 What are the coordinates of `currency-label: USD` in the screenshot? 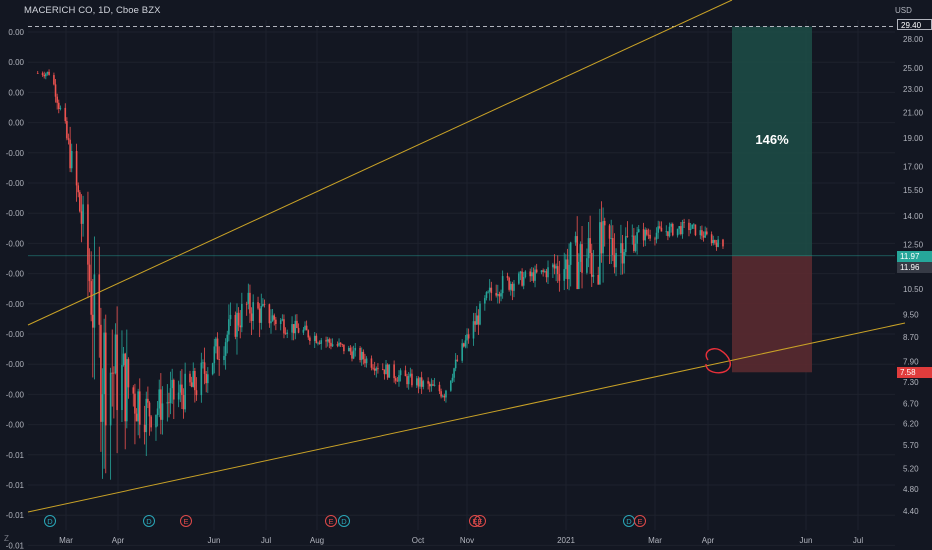 It's located at (903, 10).